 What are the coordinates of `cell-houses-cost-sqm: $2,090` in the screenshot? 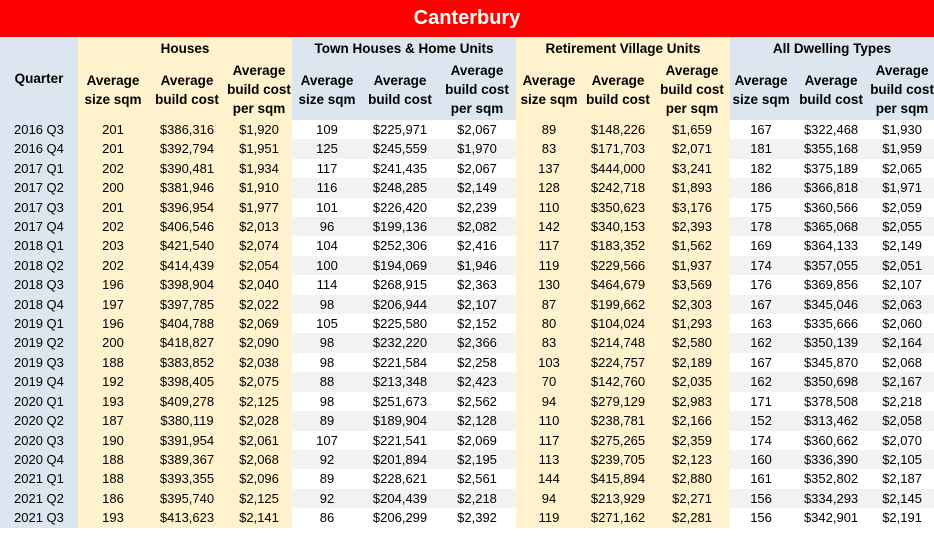 It's located at (259, 343).